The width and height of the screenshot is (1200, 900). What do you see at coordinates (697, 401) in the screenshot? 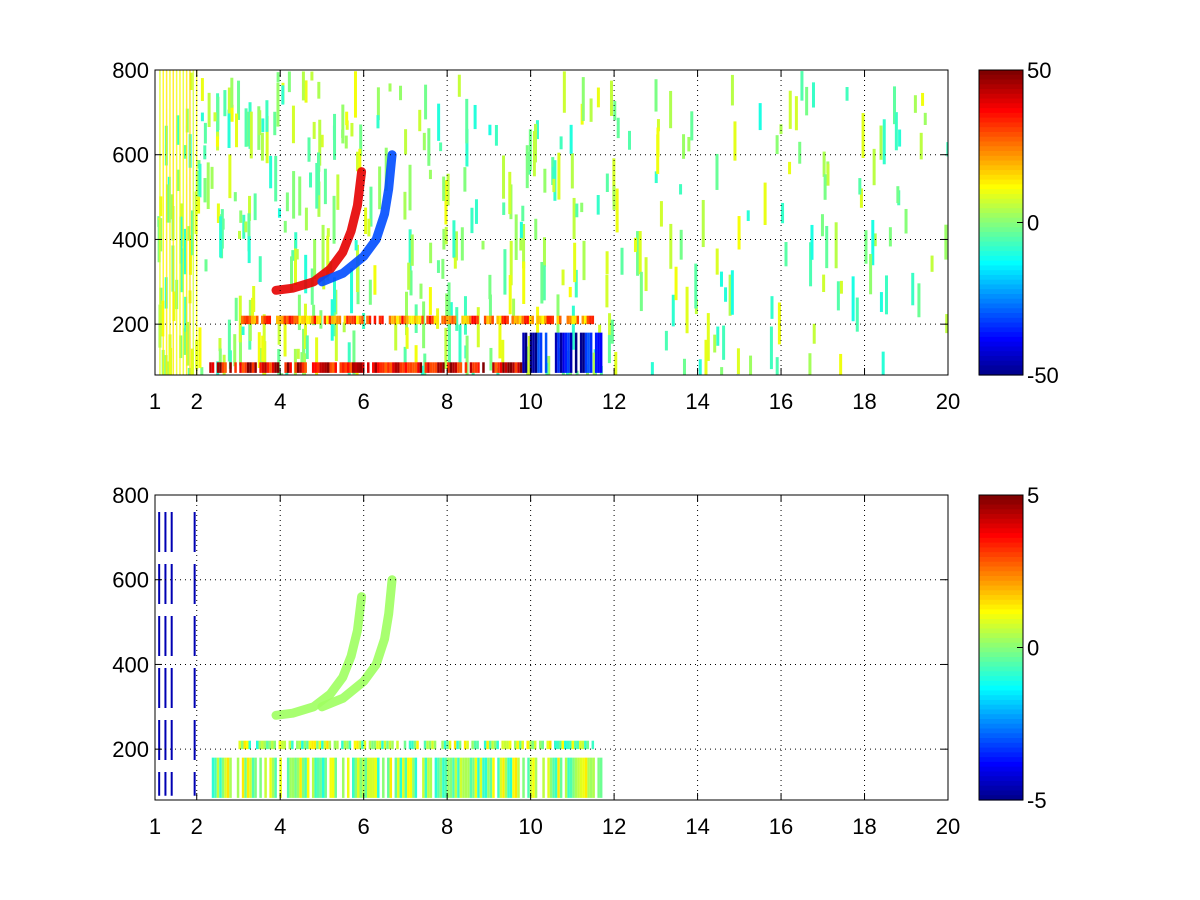
I see `x-tick-label: 14` at bounding box center [697, 401].